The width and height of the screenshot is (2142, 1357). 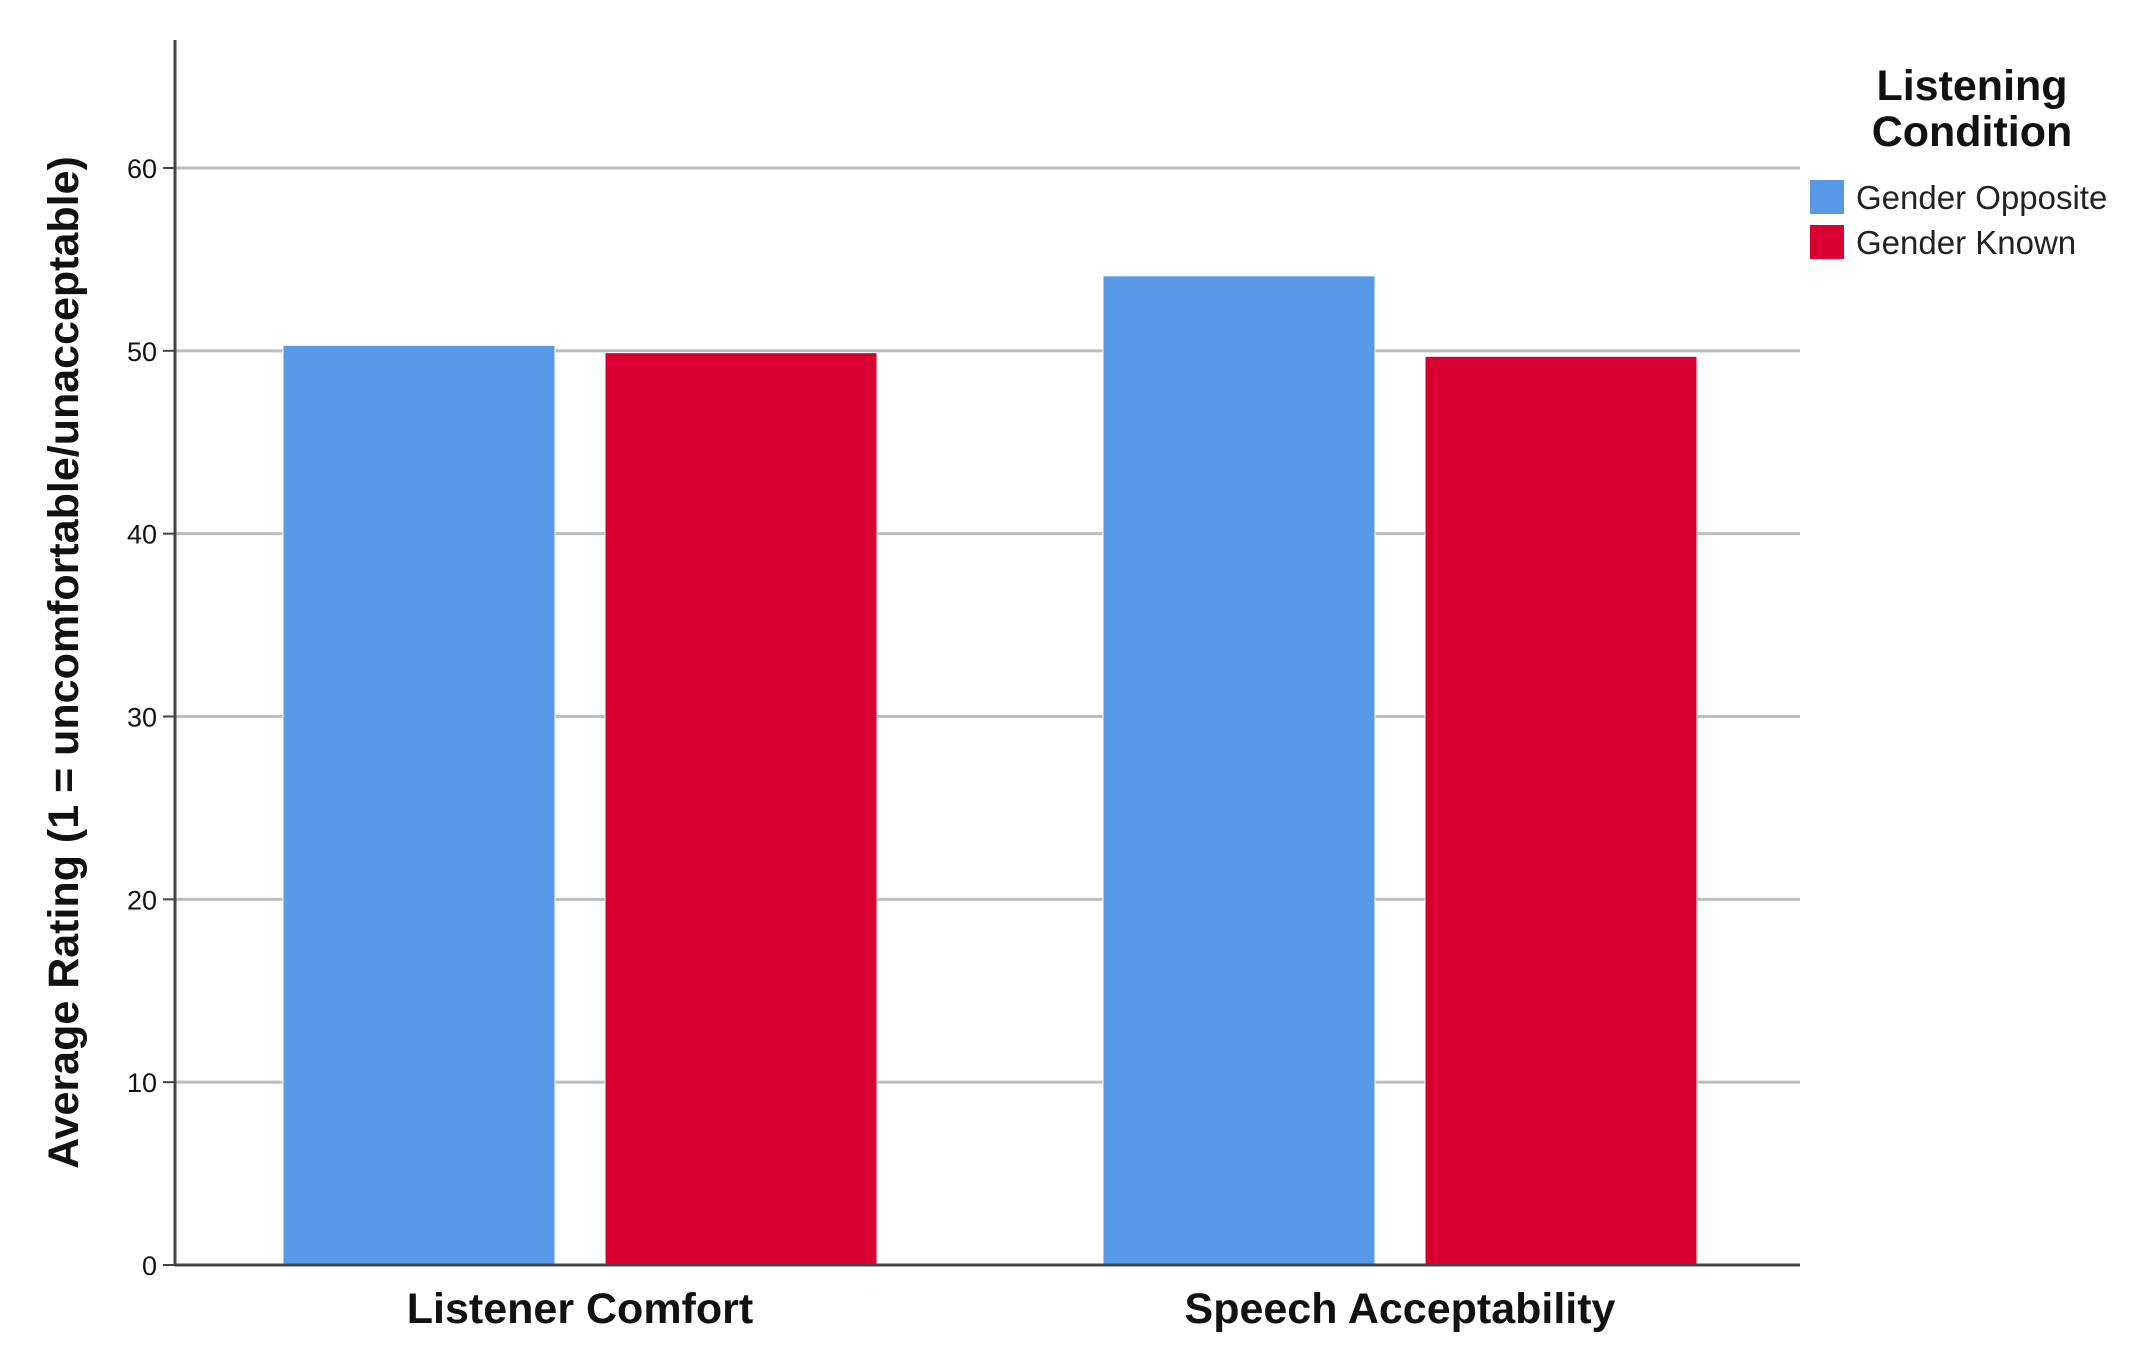 I want to click on y-tick-label-60: 60, so click(x=142, y=169).